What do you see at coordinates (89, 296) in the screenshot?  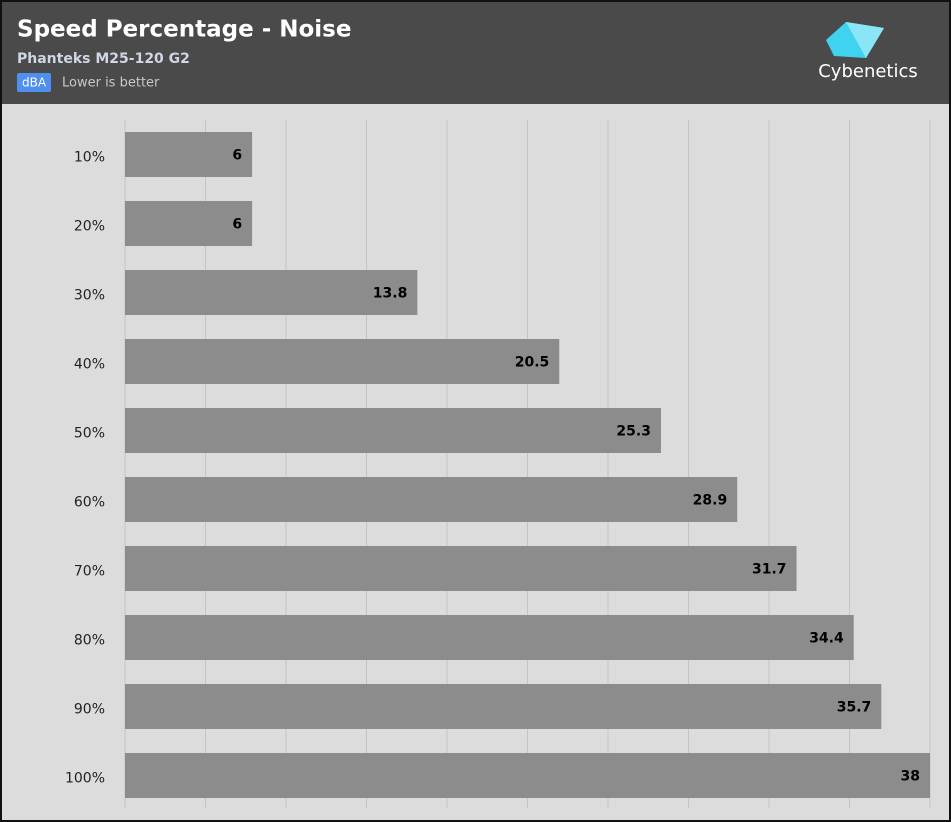 I see `y-tick-label: 30%` at bounding box center [89, 296].